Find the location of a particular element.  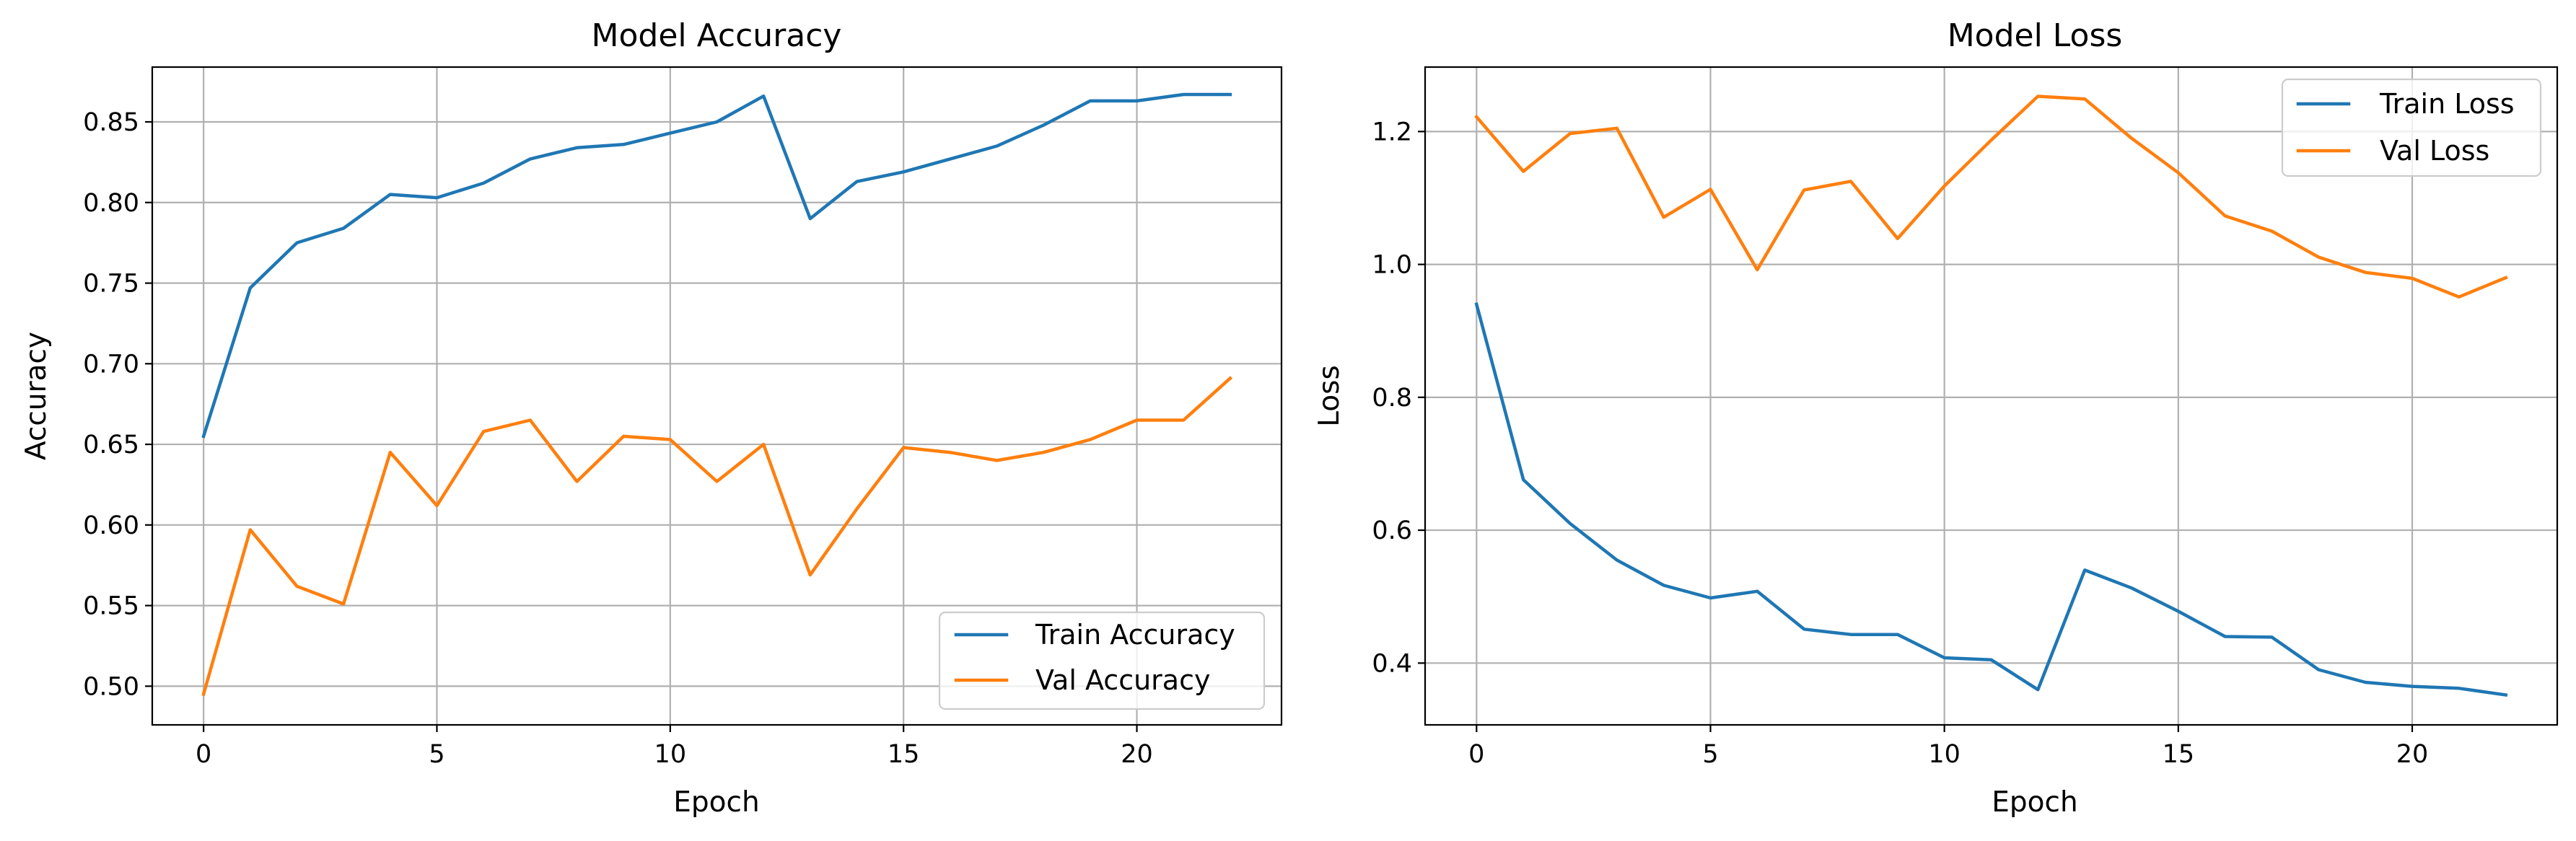

legend-box is located at coordinates (1102, 660).